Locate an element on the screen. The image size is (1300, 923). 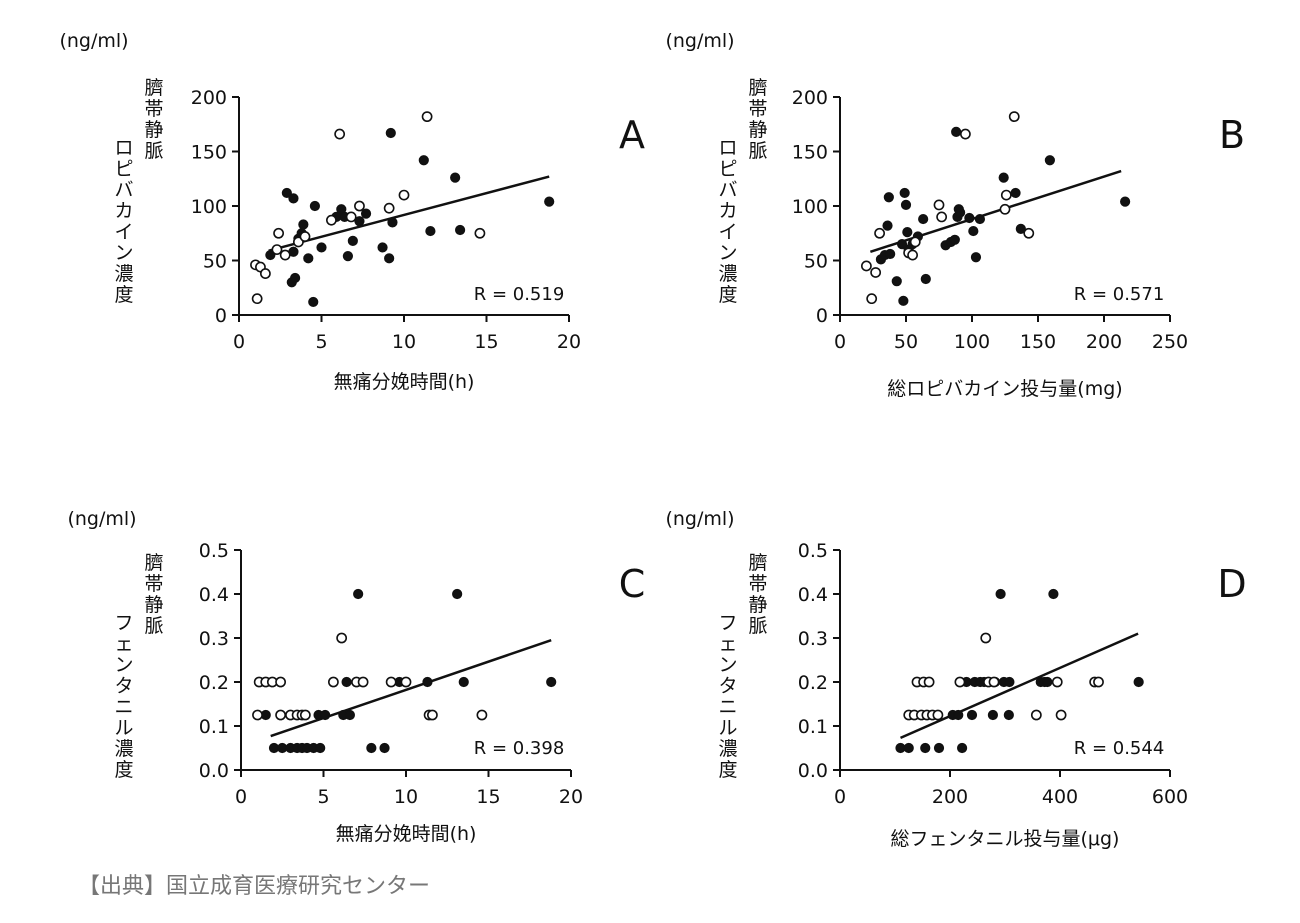
x-tick-label: 10 is located at coordinates (404, 342).